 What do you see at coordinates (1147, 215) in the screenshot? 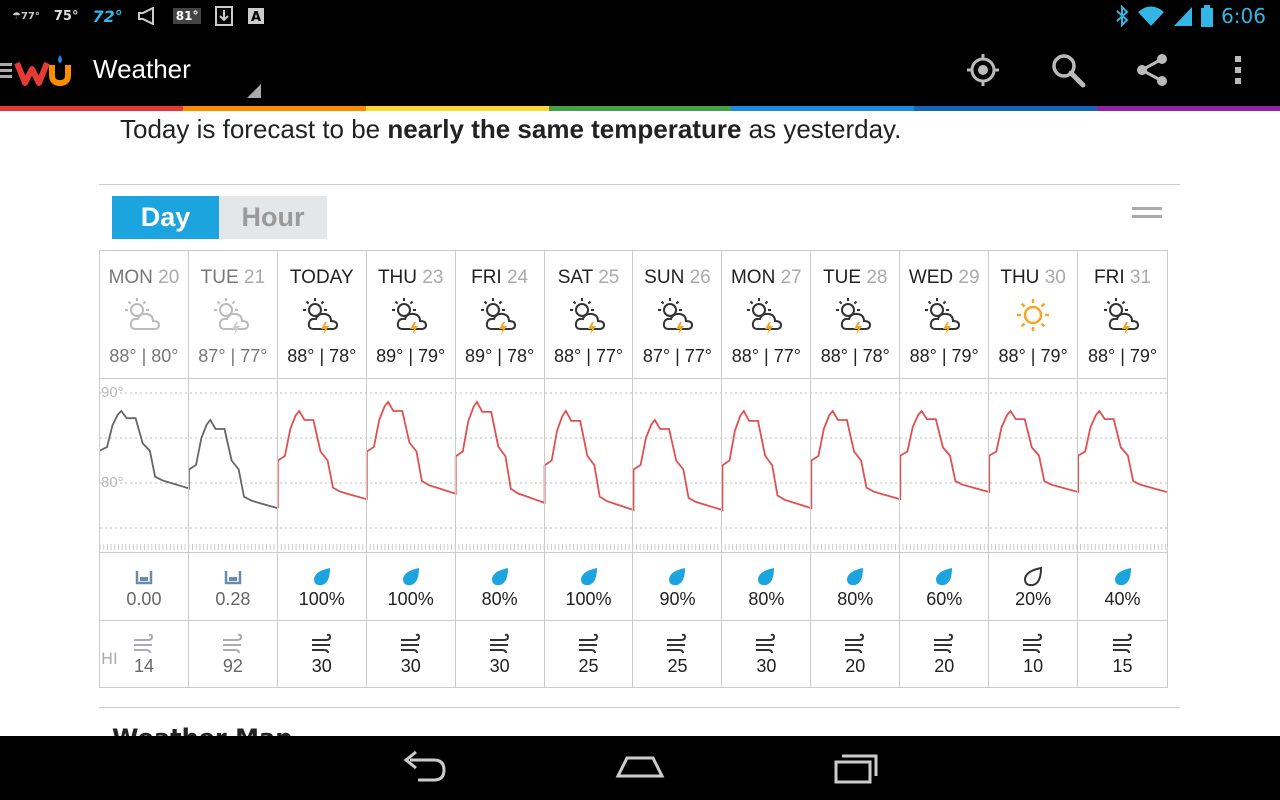
I see `section-menu-icon` at bounding box center [1147, 215].